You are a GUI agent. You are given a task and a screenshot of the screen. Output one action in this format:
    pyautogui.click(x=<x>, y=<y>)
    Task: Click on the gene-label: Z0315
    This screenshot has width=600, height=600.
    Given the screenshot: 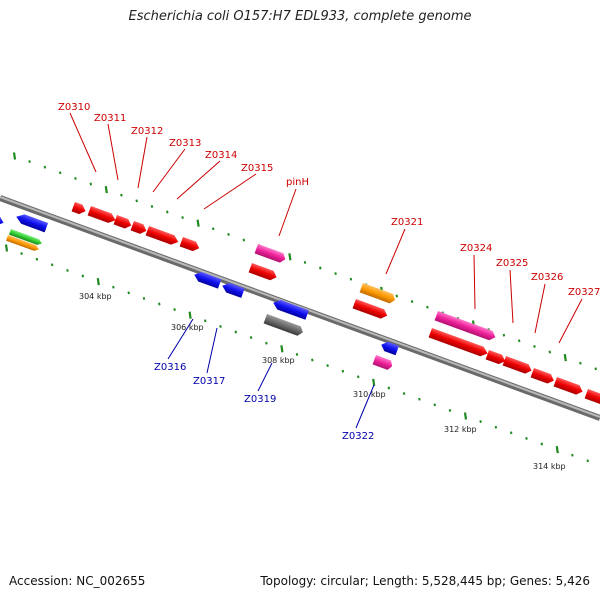 What is the action you would take?
    pyautogui.click(x=257, y=168)
    